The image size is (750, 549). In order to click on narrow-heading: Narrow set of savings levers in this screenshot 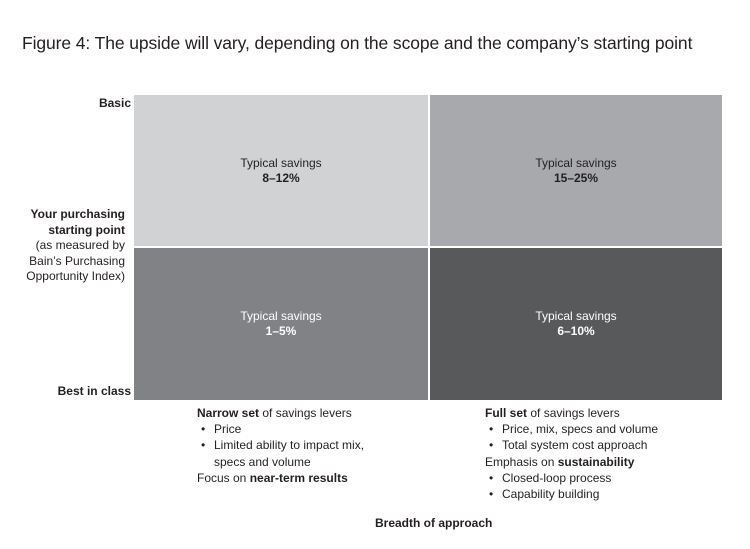, I will do `click(297, 413)`.